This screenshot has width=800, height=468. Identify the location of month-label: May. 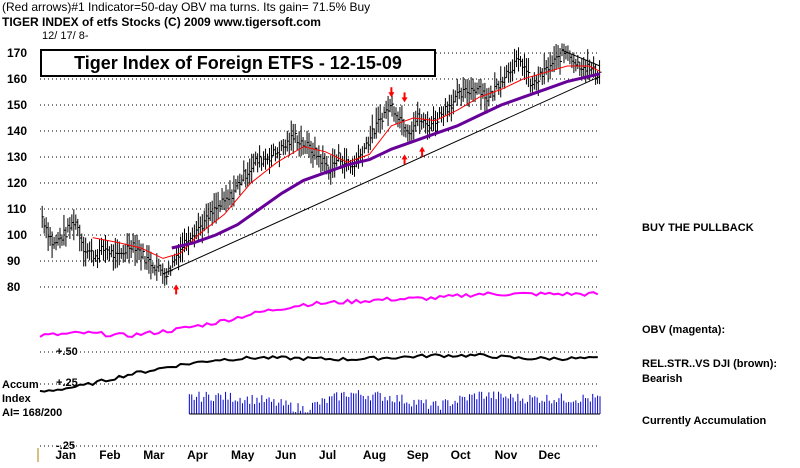
(243, 455).